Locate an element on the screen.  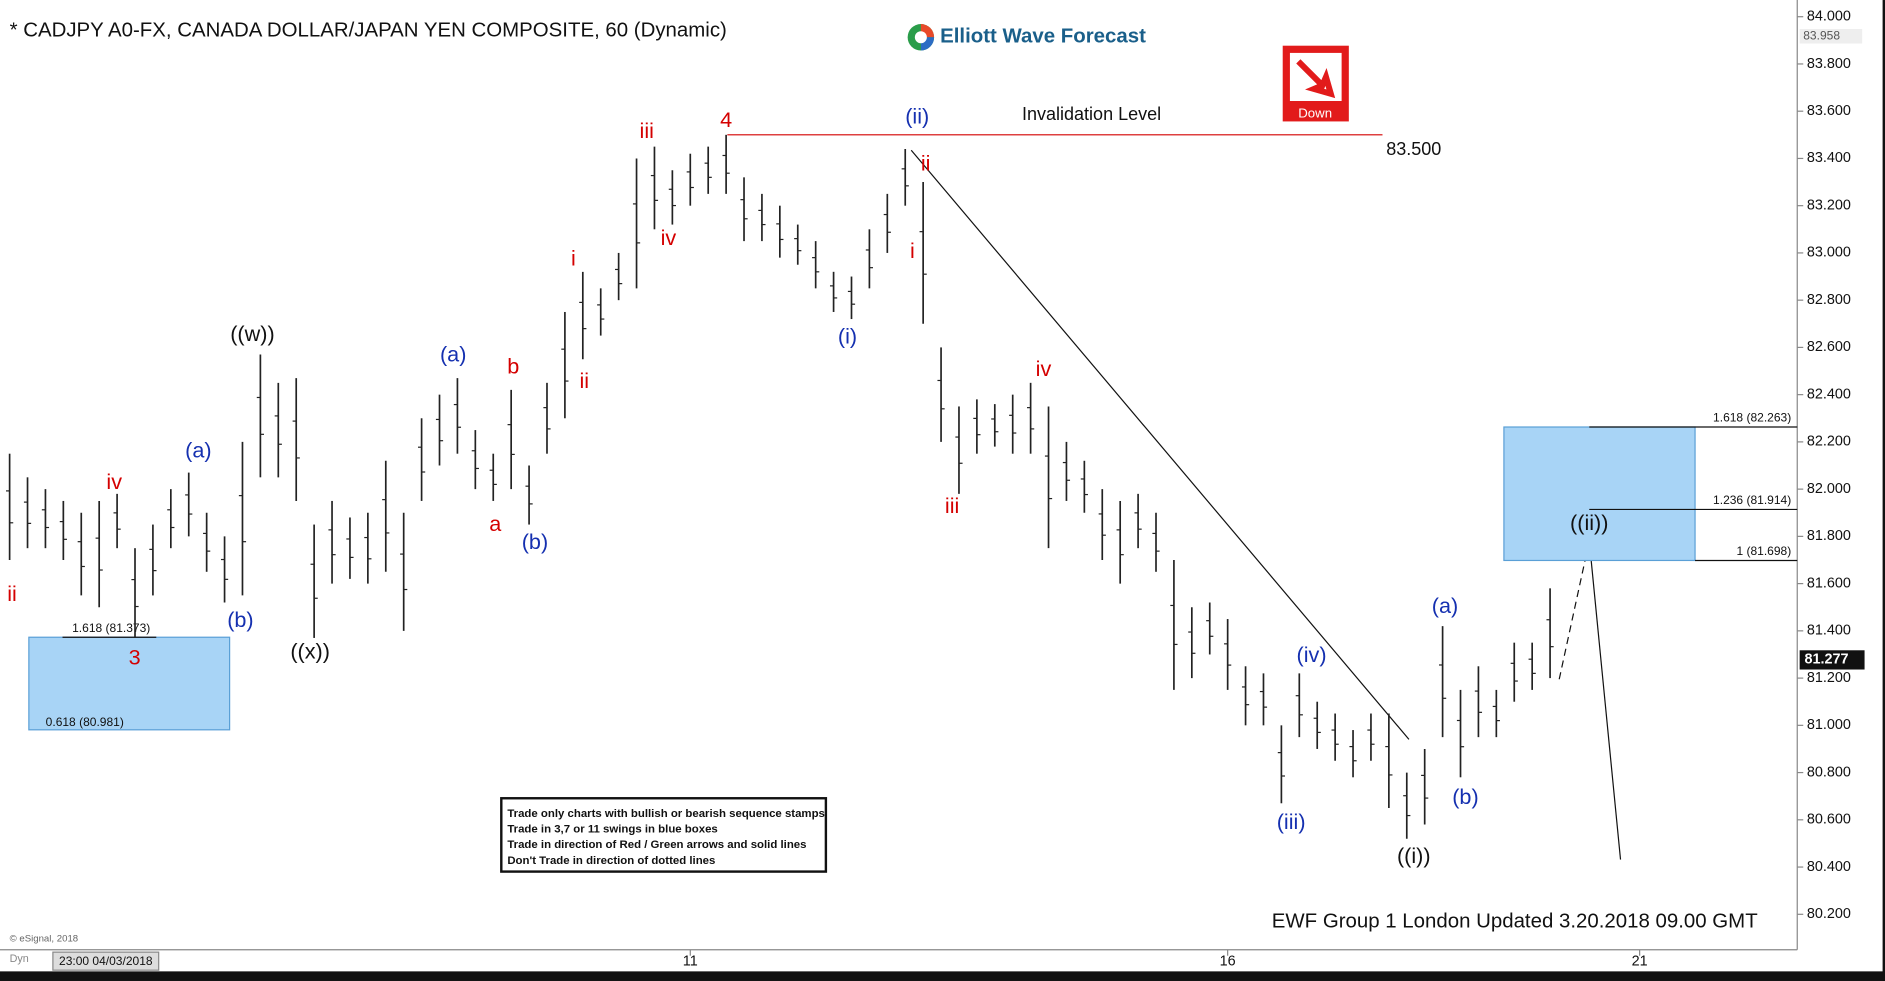
y-tick-label: 80.800 is located at coordinates (1829, 772).